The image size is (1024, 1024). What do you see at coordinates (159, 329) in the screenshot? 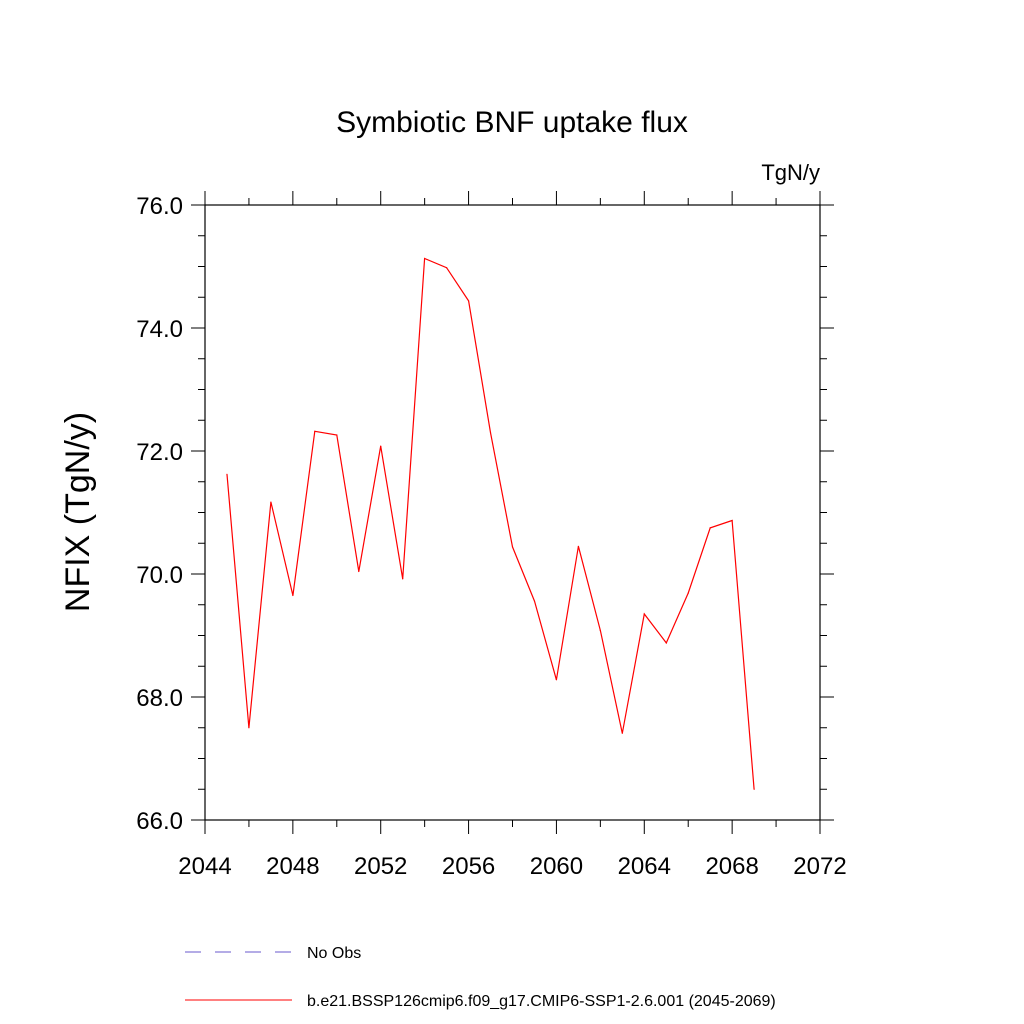
I see `y-tick-label: 74.0` at bounding box center [159, 329].